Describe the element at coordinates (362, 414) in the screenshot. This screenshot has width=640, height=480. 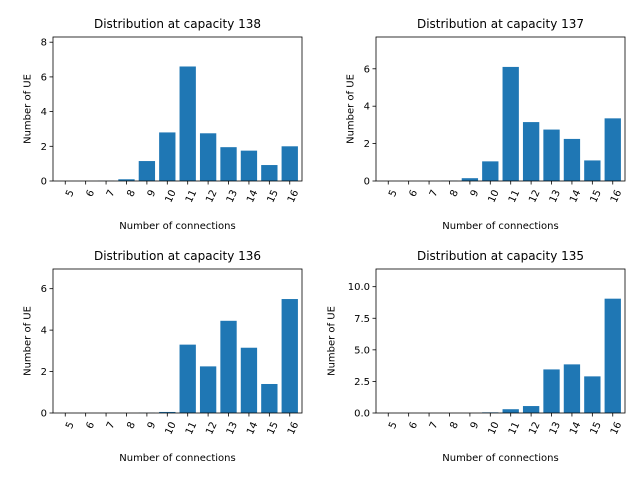
I see `y-tick-label: 0.0` at that location.